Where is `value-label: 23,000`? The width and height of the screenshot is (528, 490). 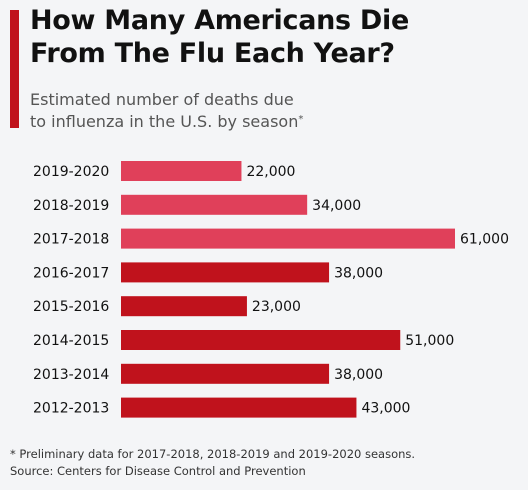
value-label: 23,000 is located at coordinates (276, 307).